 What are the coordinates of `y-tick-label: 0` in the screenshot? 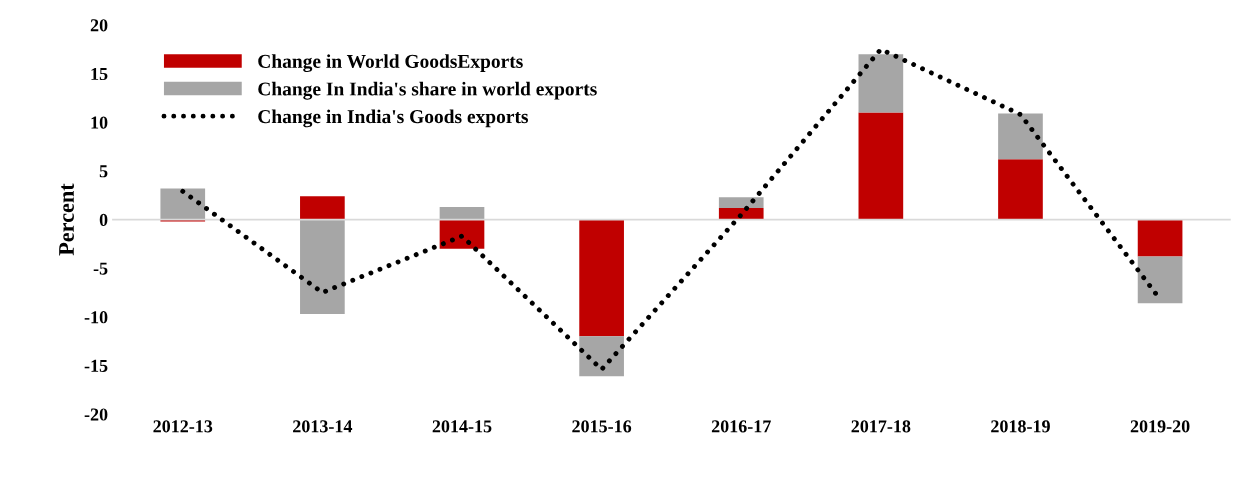 It's located at (103, 219).